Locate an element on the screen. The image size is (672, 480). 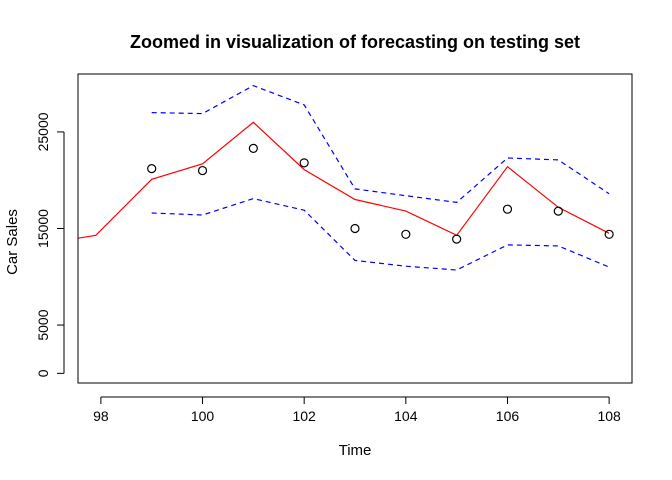
x-axis-label: Time is located at coordinates (355, 450).